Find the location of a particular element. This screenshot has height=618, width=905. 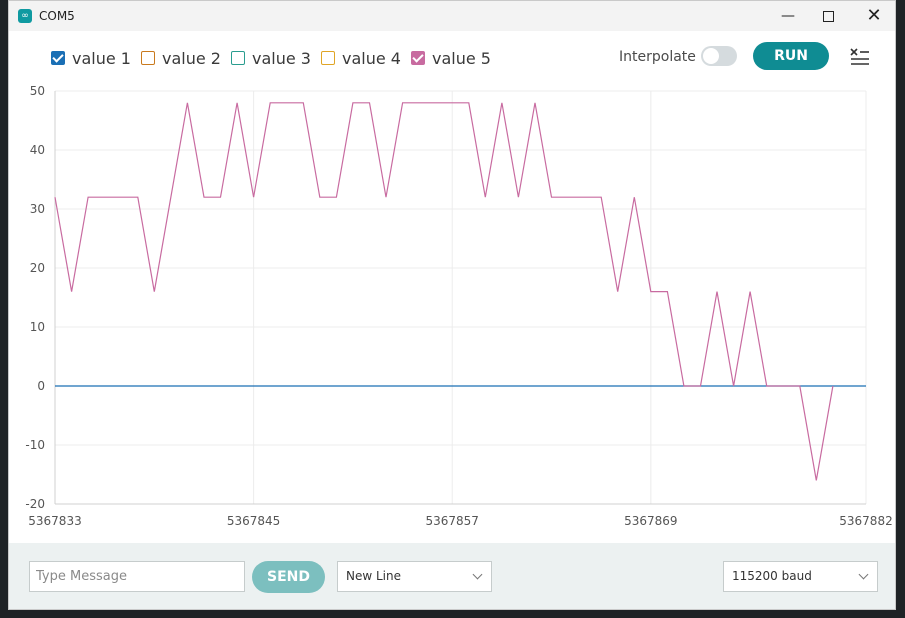

y-tick-label: -20 is located at coordinates (35, 504).